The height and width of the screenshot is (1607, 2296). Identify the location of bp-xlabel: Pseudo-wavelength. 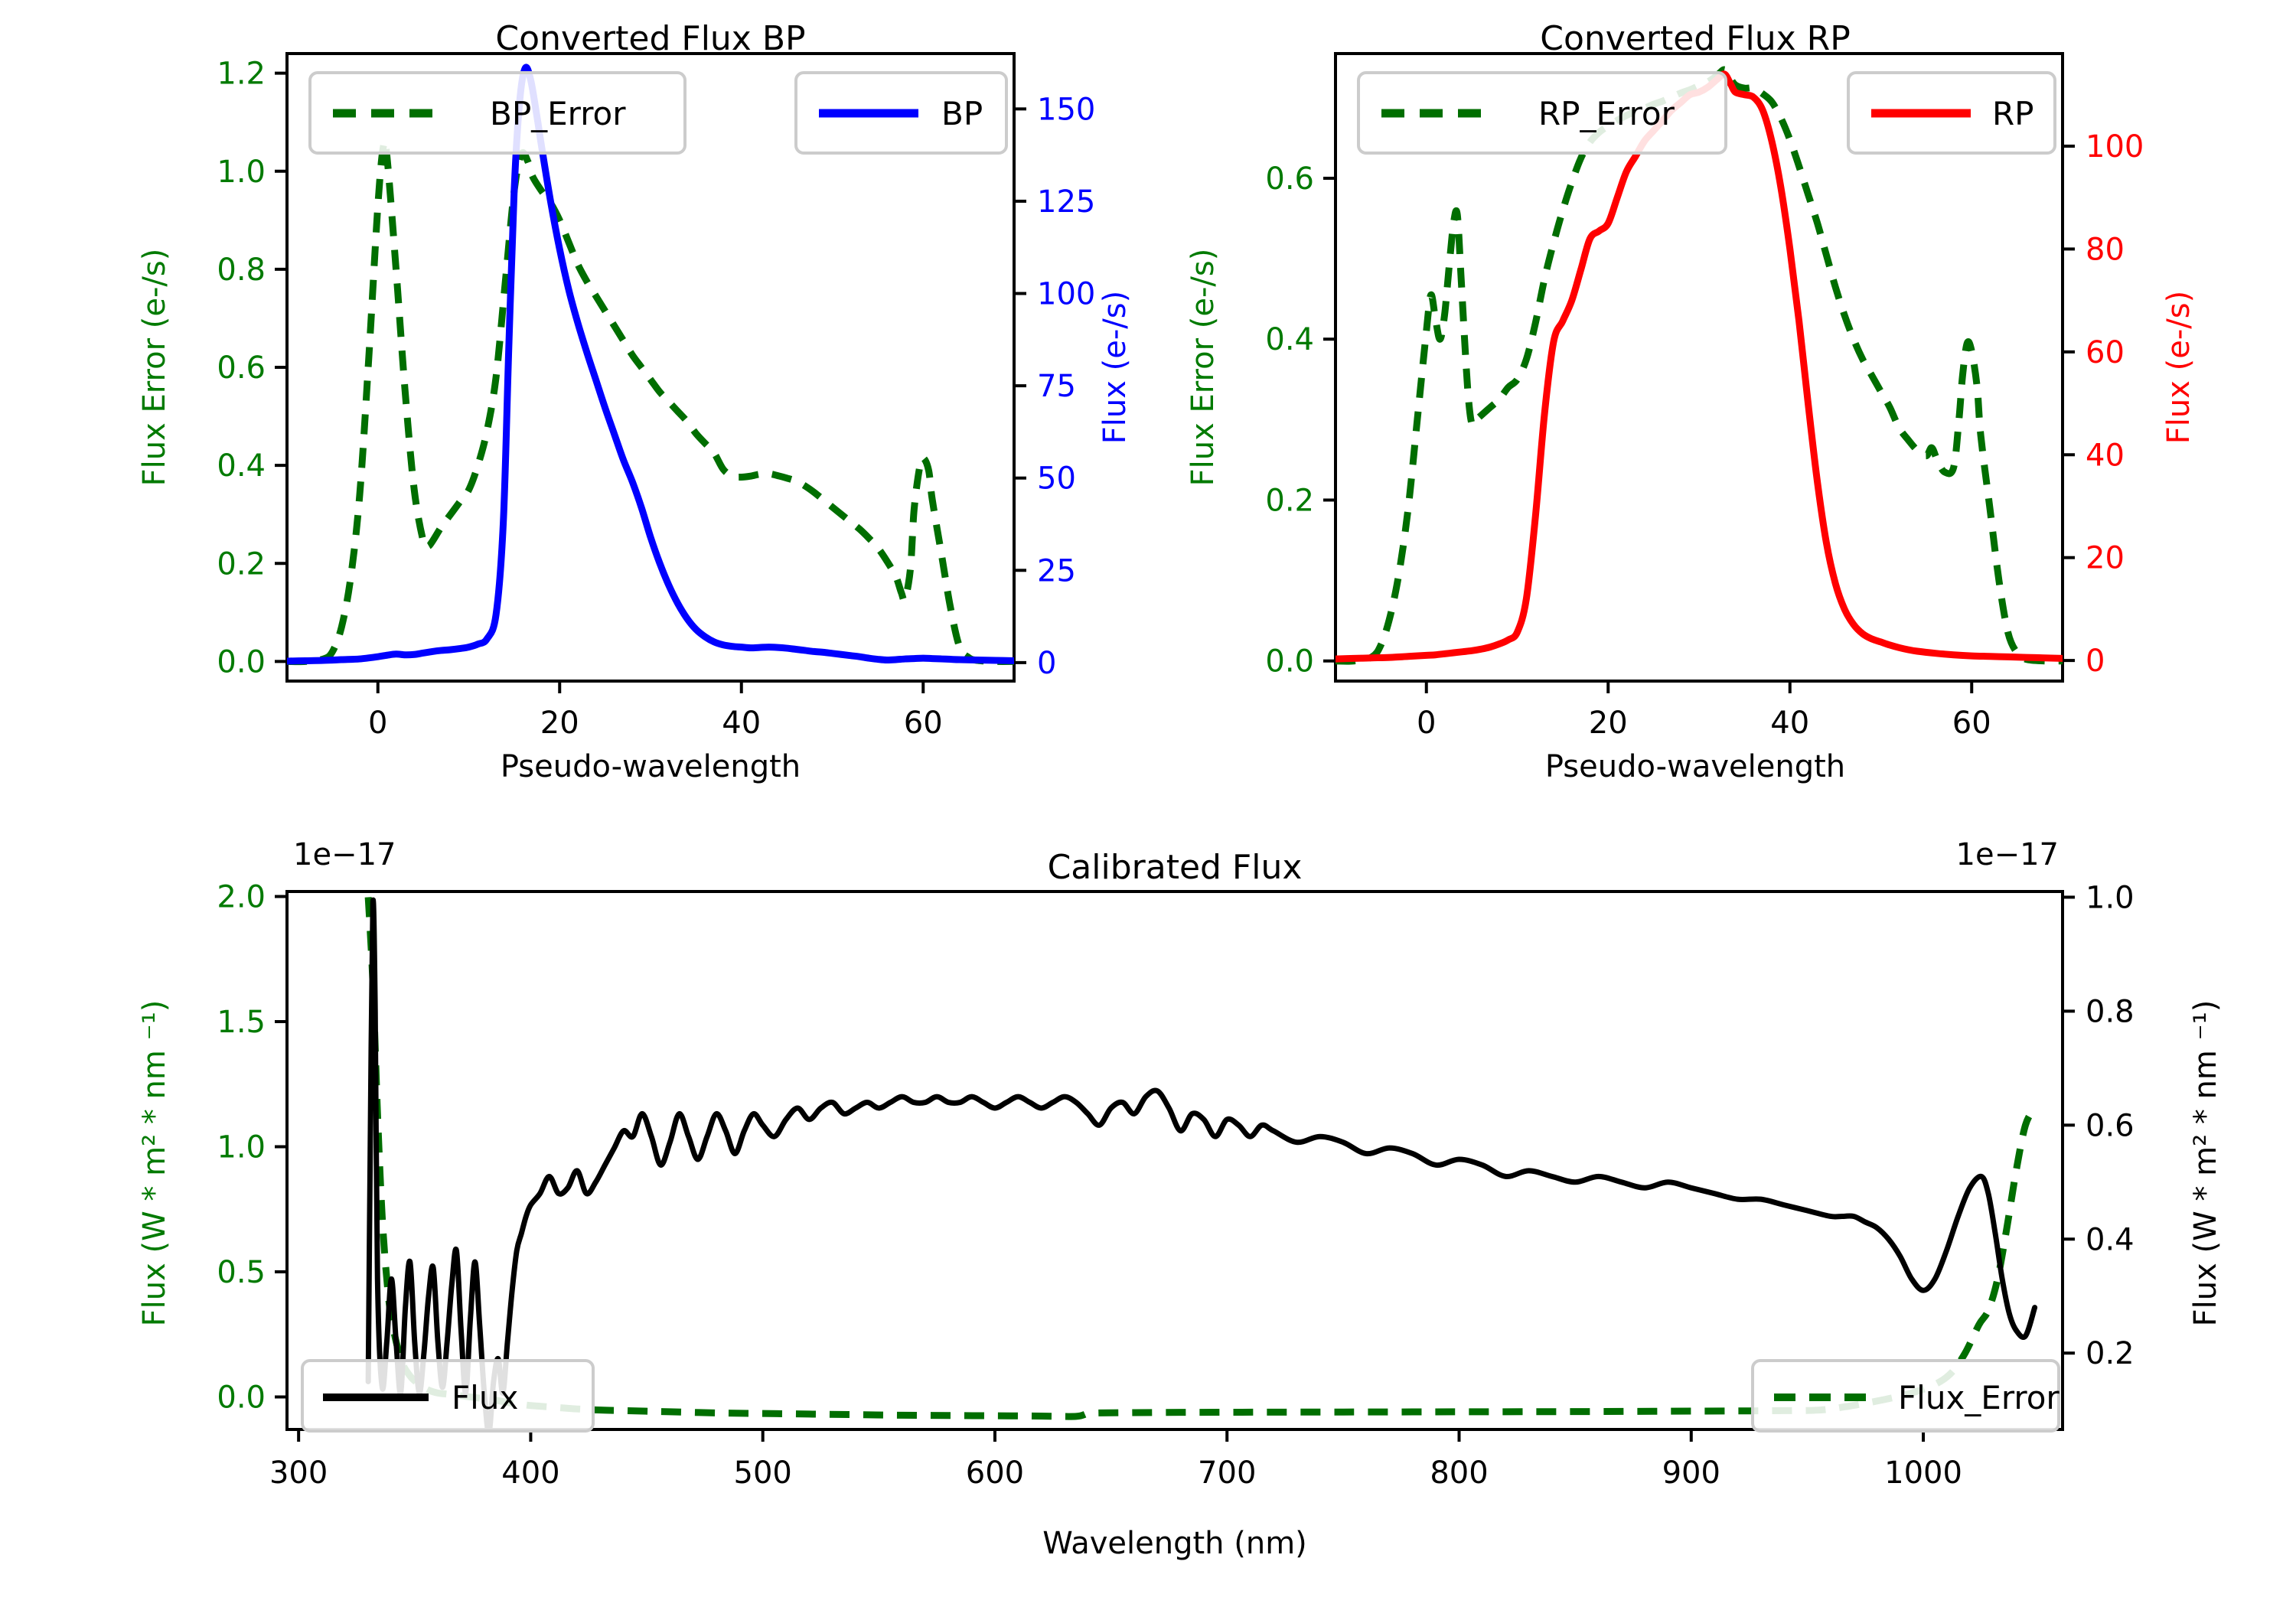
(651, 766).